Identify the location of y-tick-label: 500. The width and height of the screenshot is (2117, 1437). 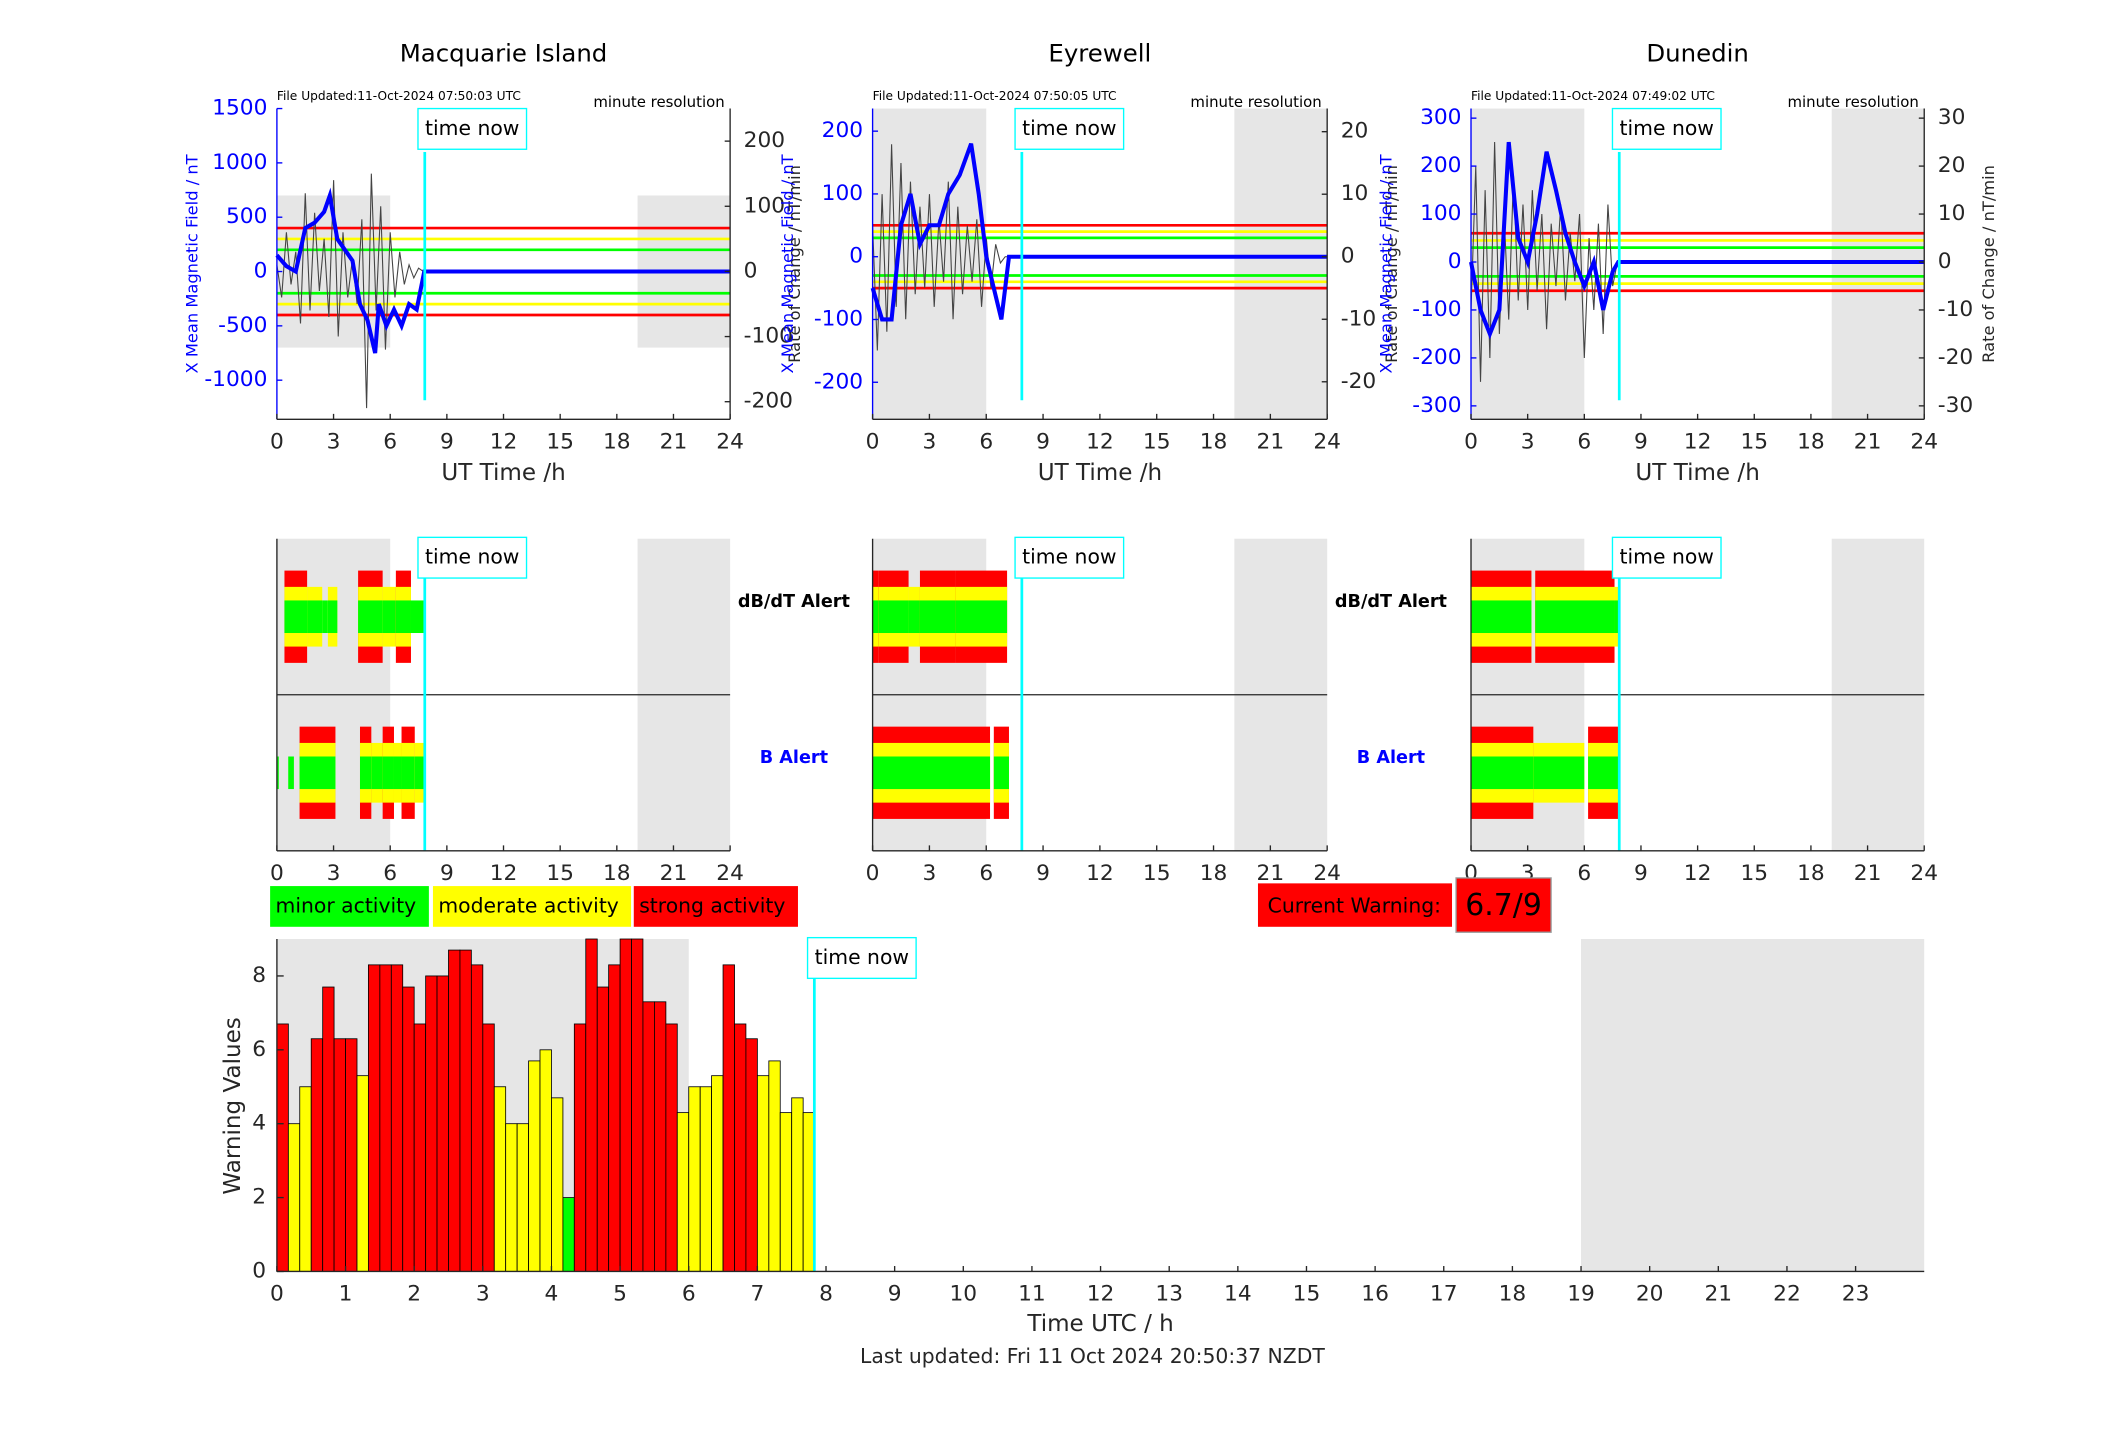
(246, 216).